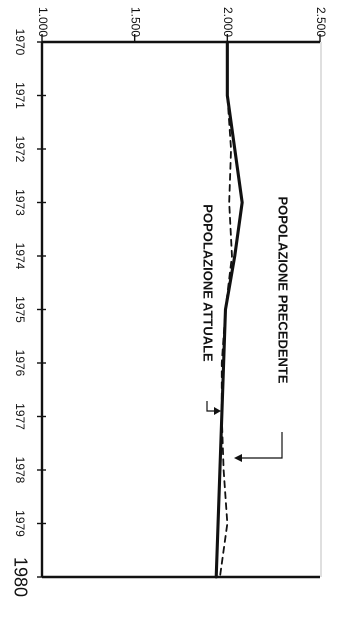 Image resolution: width=342 pixels, height=623 pixels. I want to click on y-tick-label-1.000: 1.000, so click(43, 22).